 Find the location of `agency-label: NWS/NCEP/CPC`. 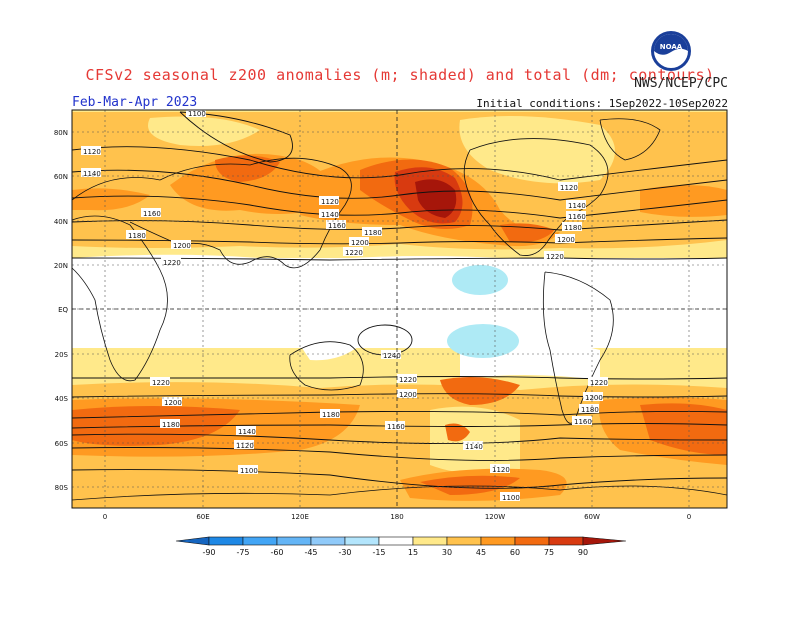

agency-label: NWS/NCEP/CPC is located at coordinates (681, 83).